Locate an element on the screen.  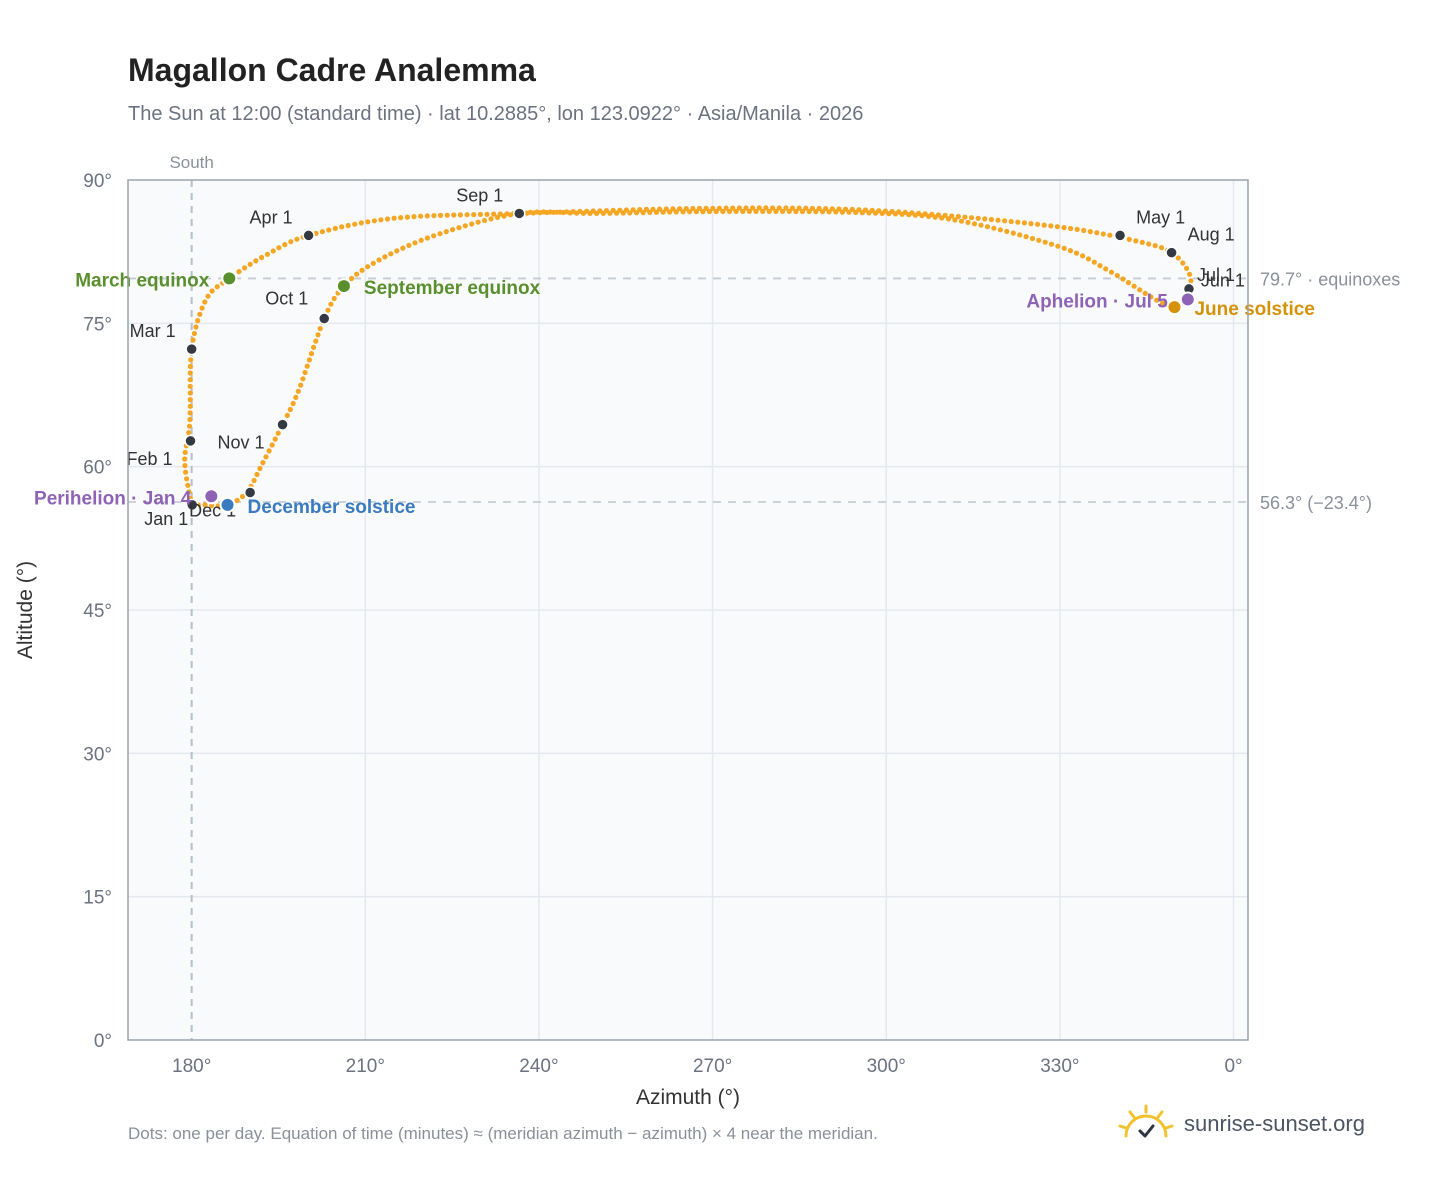
y-axis-label: Altitude (°) is located at coordinates (25, 610).